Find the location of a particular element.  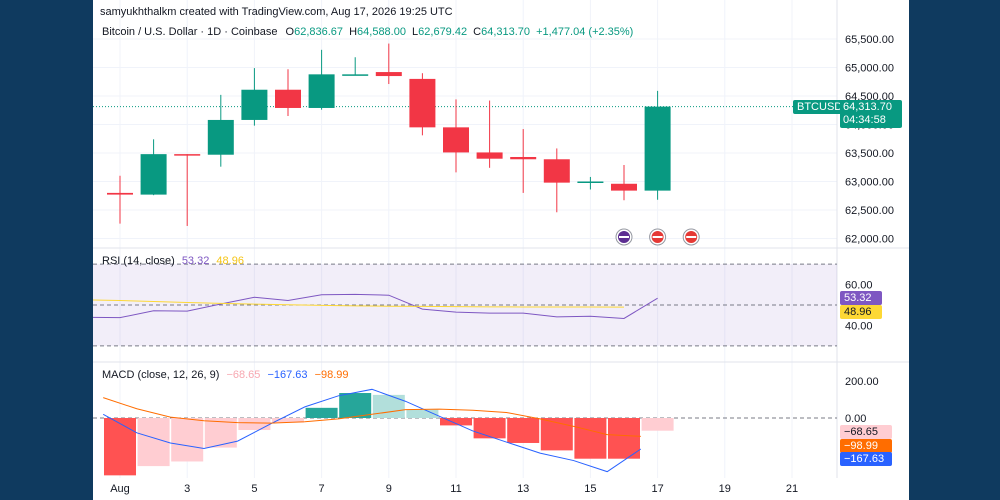

rsi-ma-line is located at coordinates (359, 303).